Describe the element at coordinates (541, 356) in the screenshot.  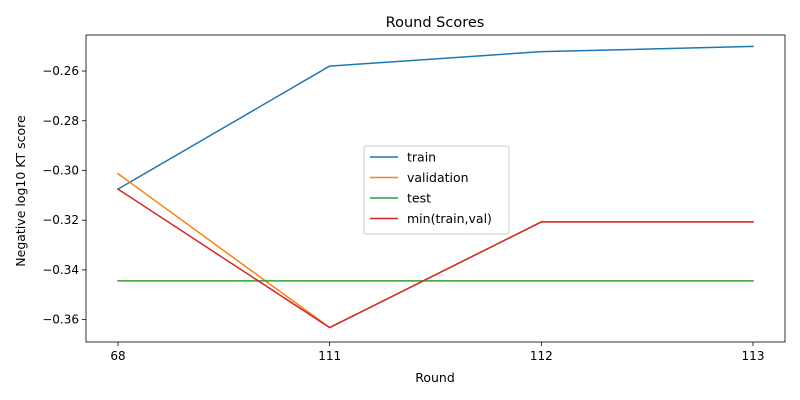
I see `x-tick-label: 112` at that location.